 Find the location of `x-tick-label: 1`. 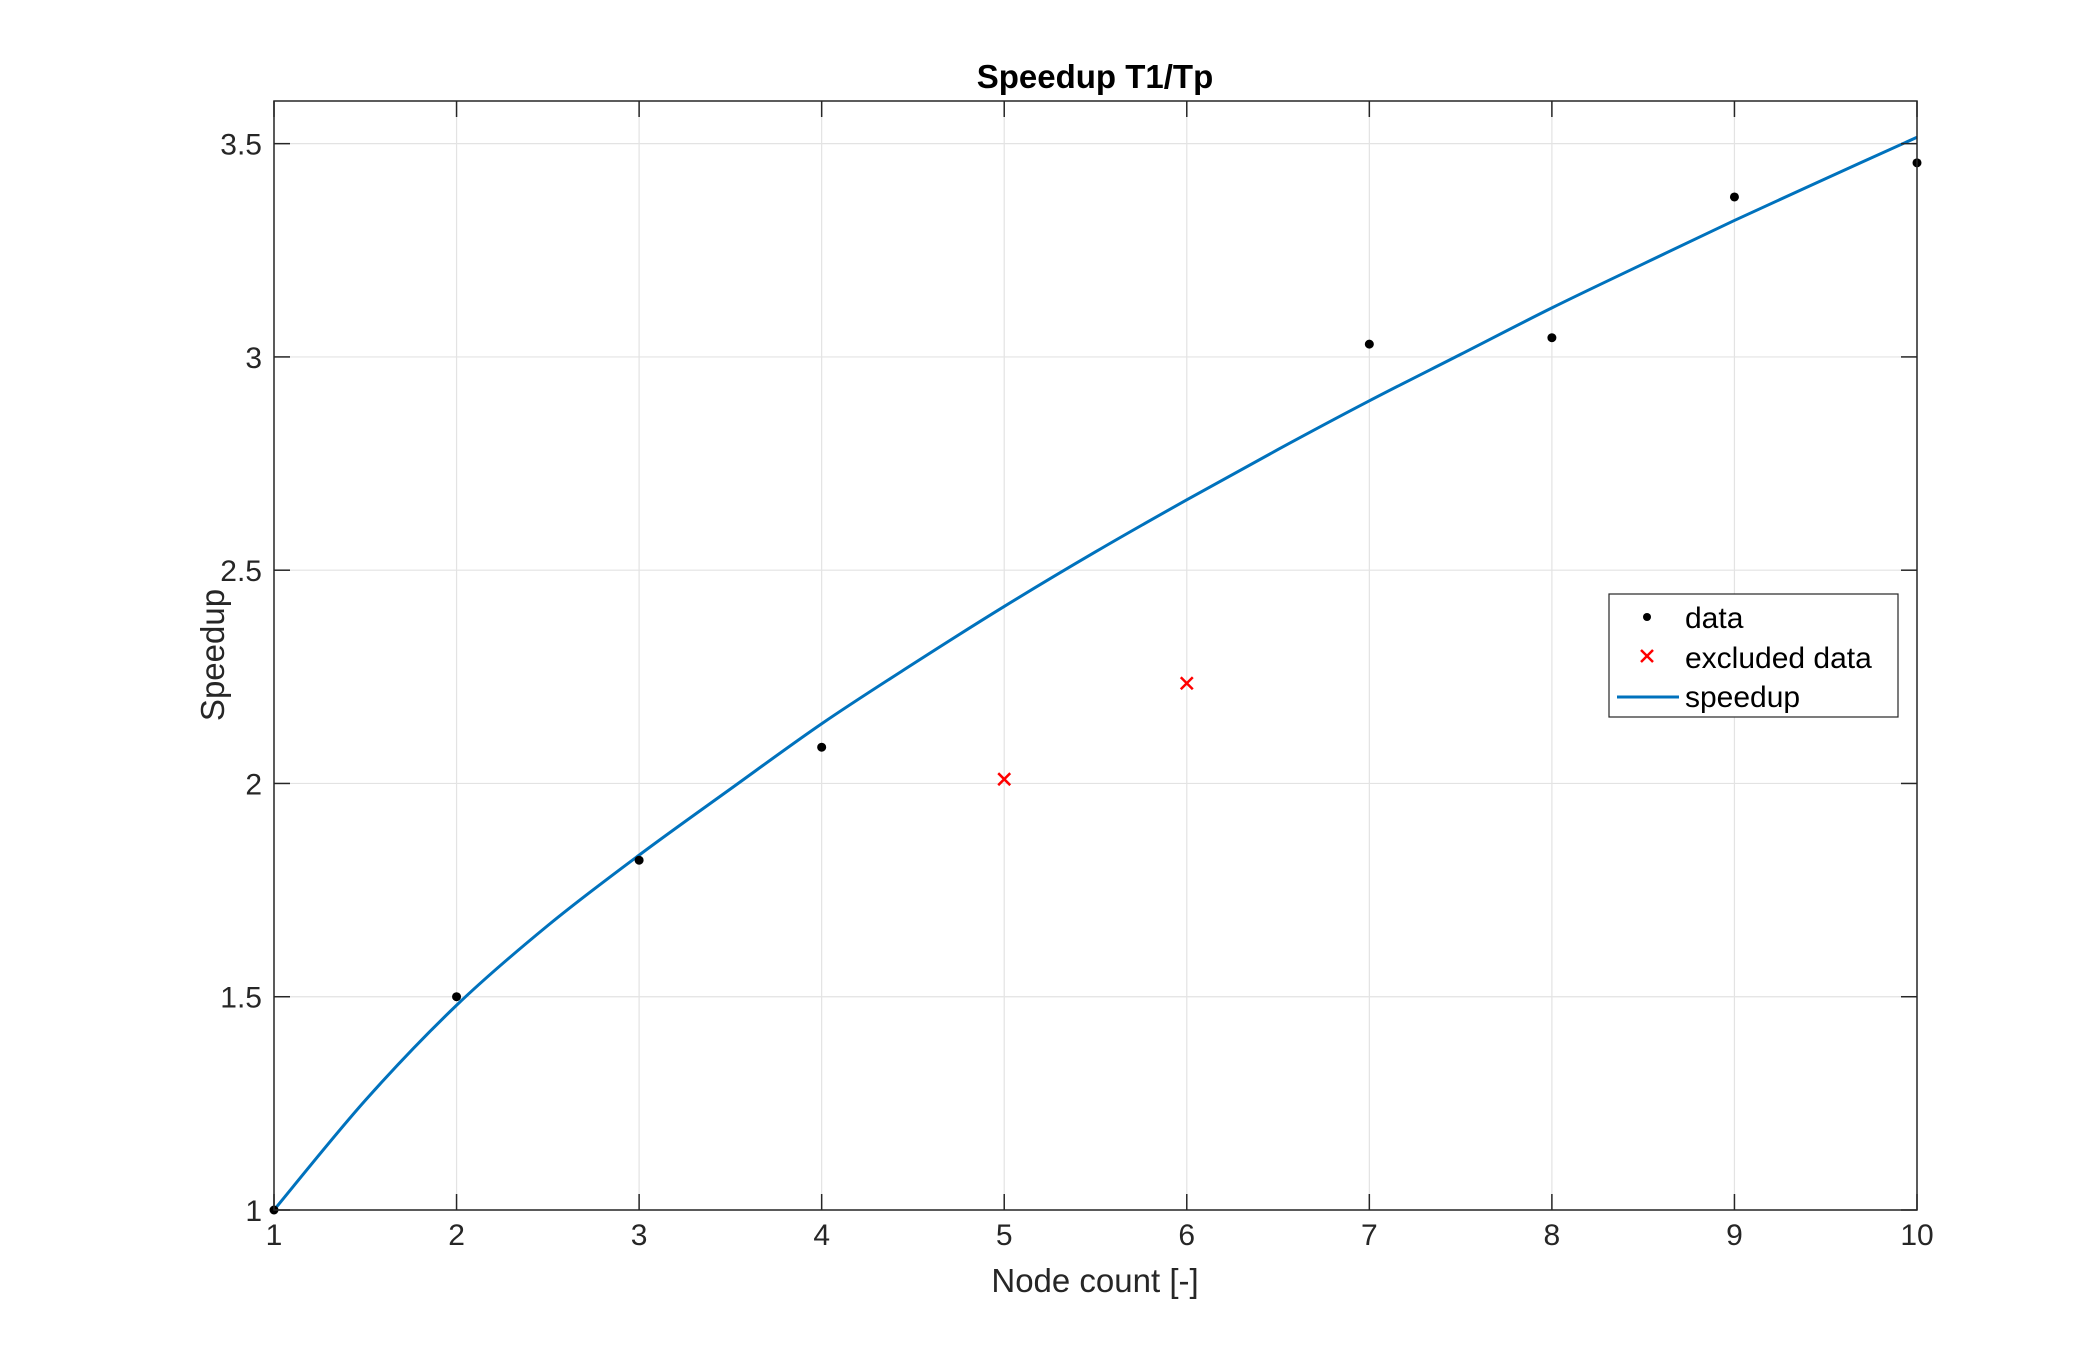

x-tick-label: 1 is located at coordinates (274, 1235).